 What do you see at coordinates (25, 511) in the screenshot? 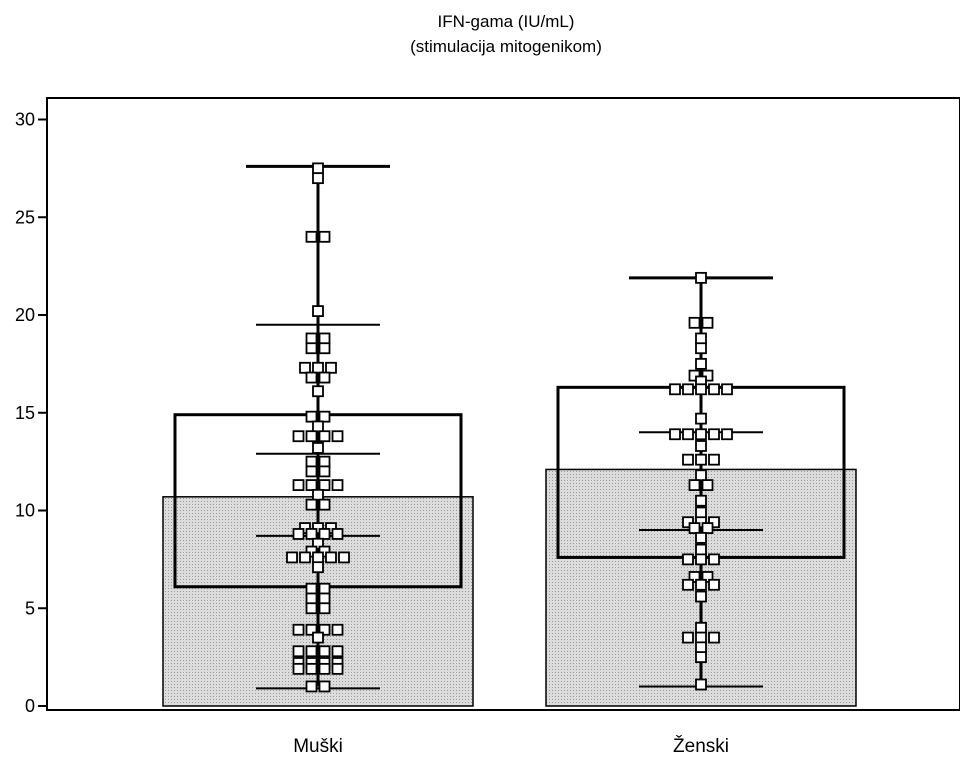
I see `y-tick-label: 10` at bounding box center [25, 511].